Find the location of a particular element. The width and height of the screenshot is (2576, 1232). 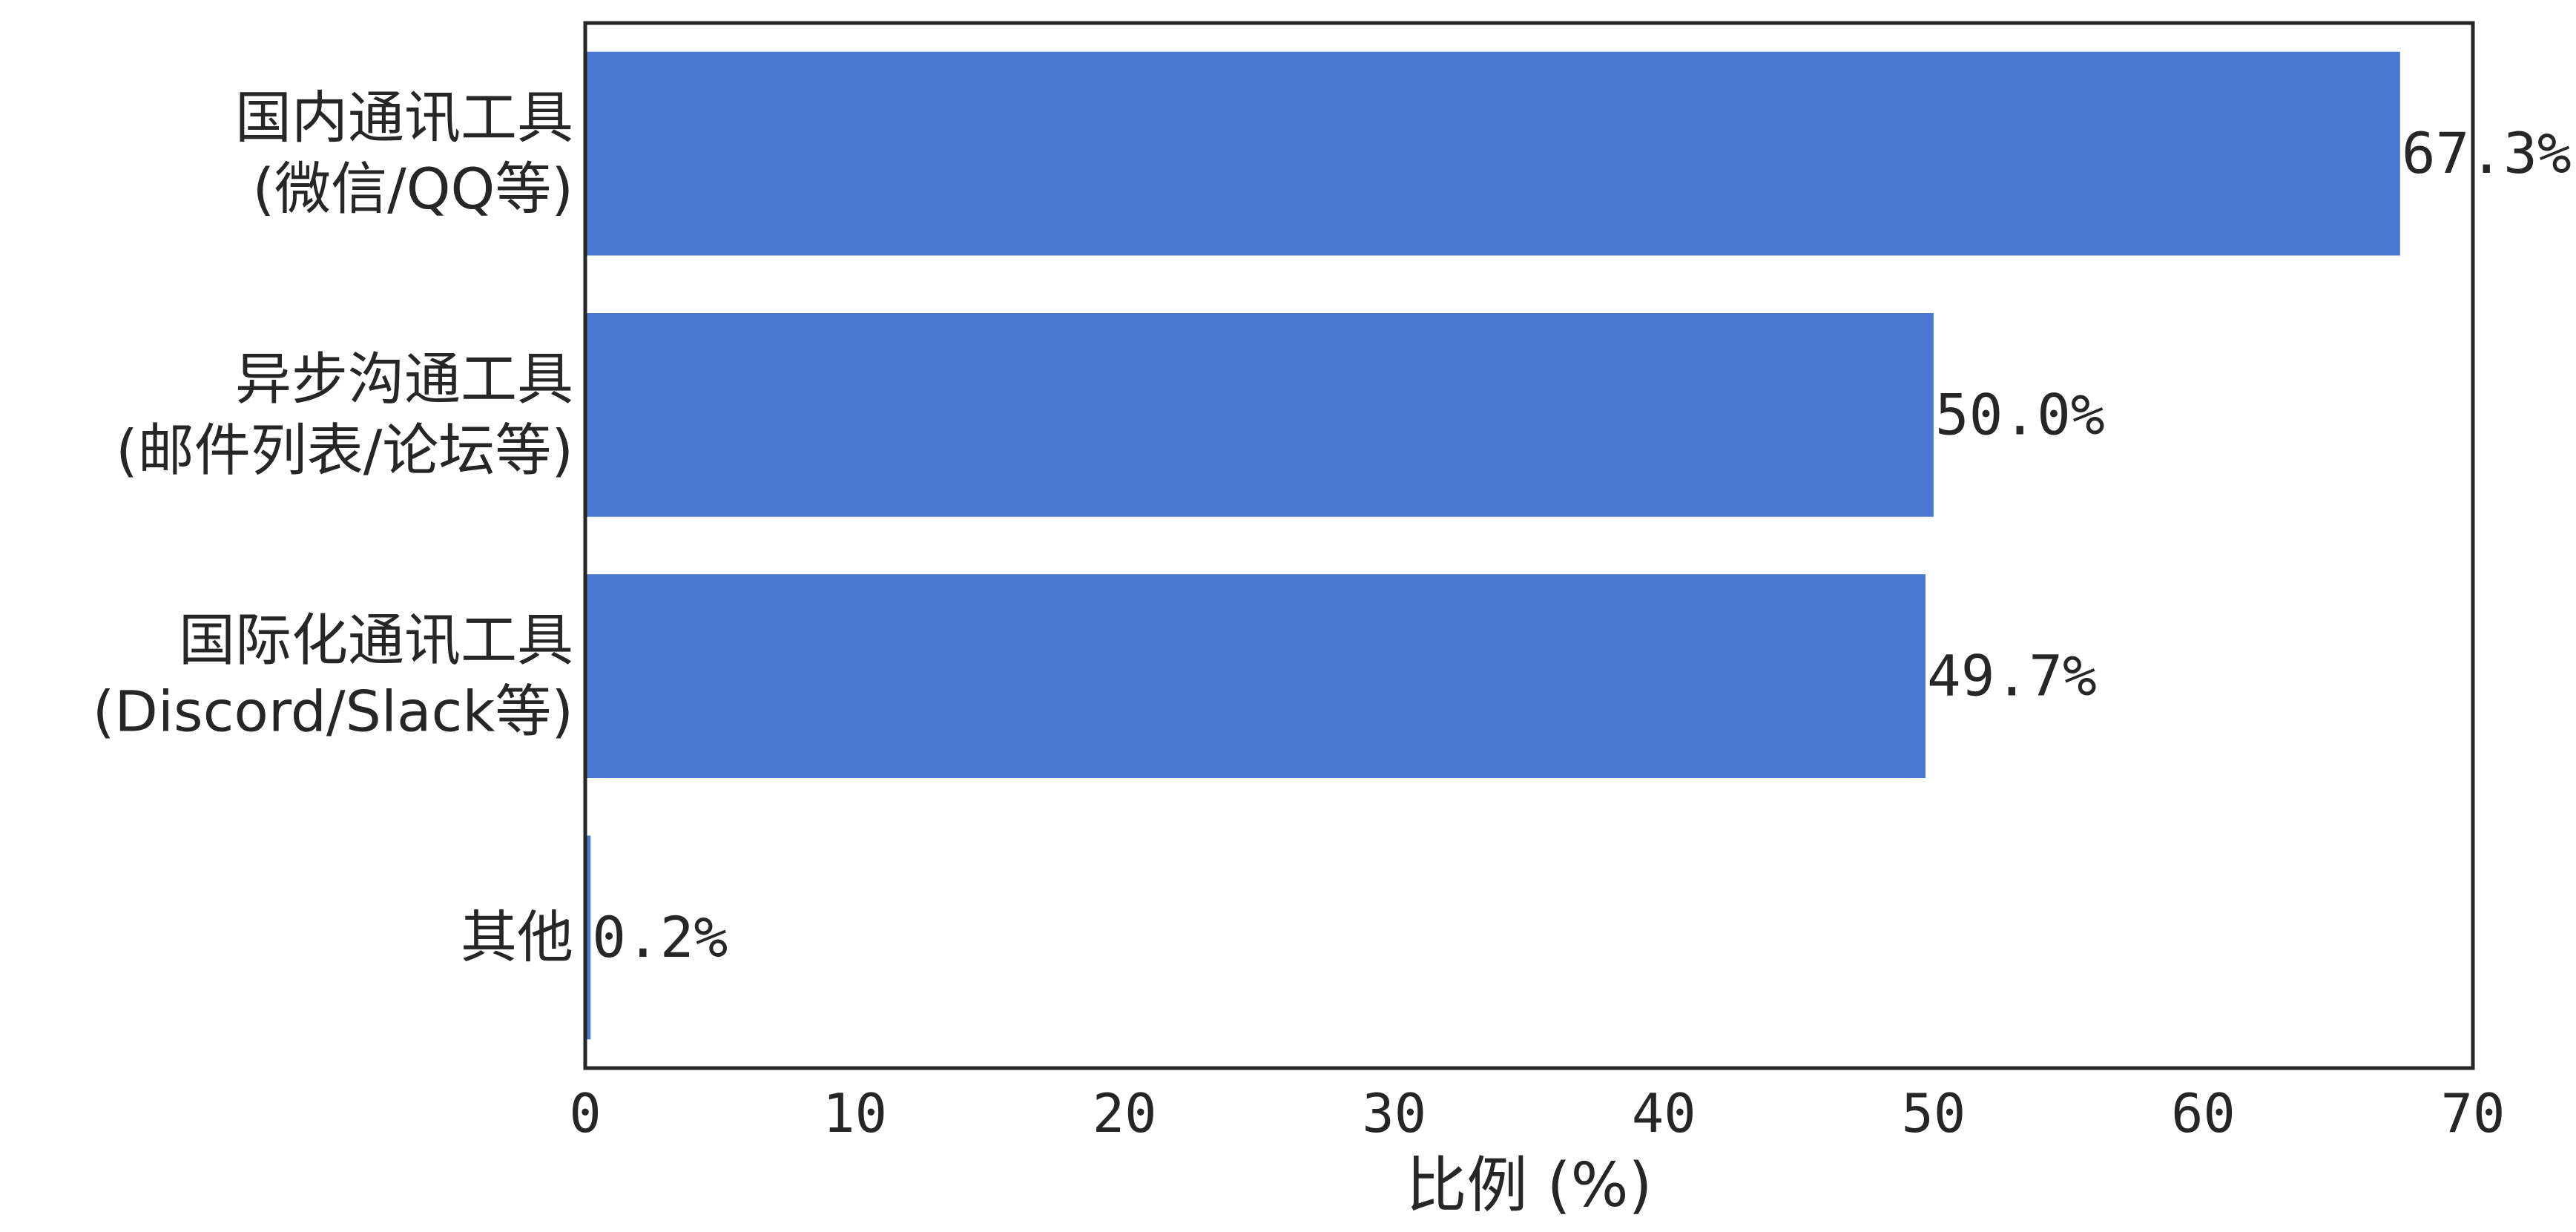

x-tick-label-3: 30 is located at coordinates (1394, 1113).